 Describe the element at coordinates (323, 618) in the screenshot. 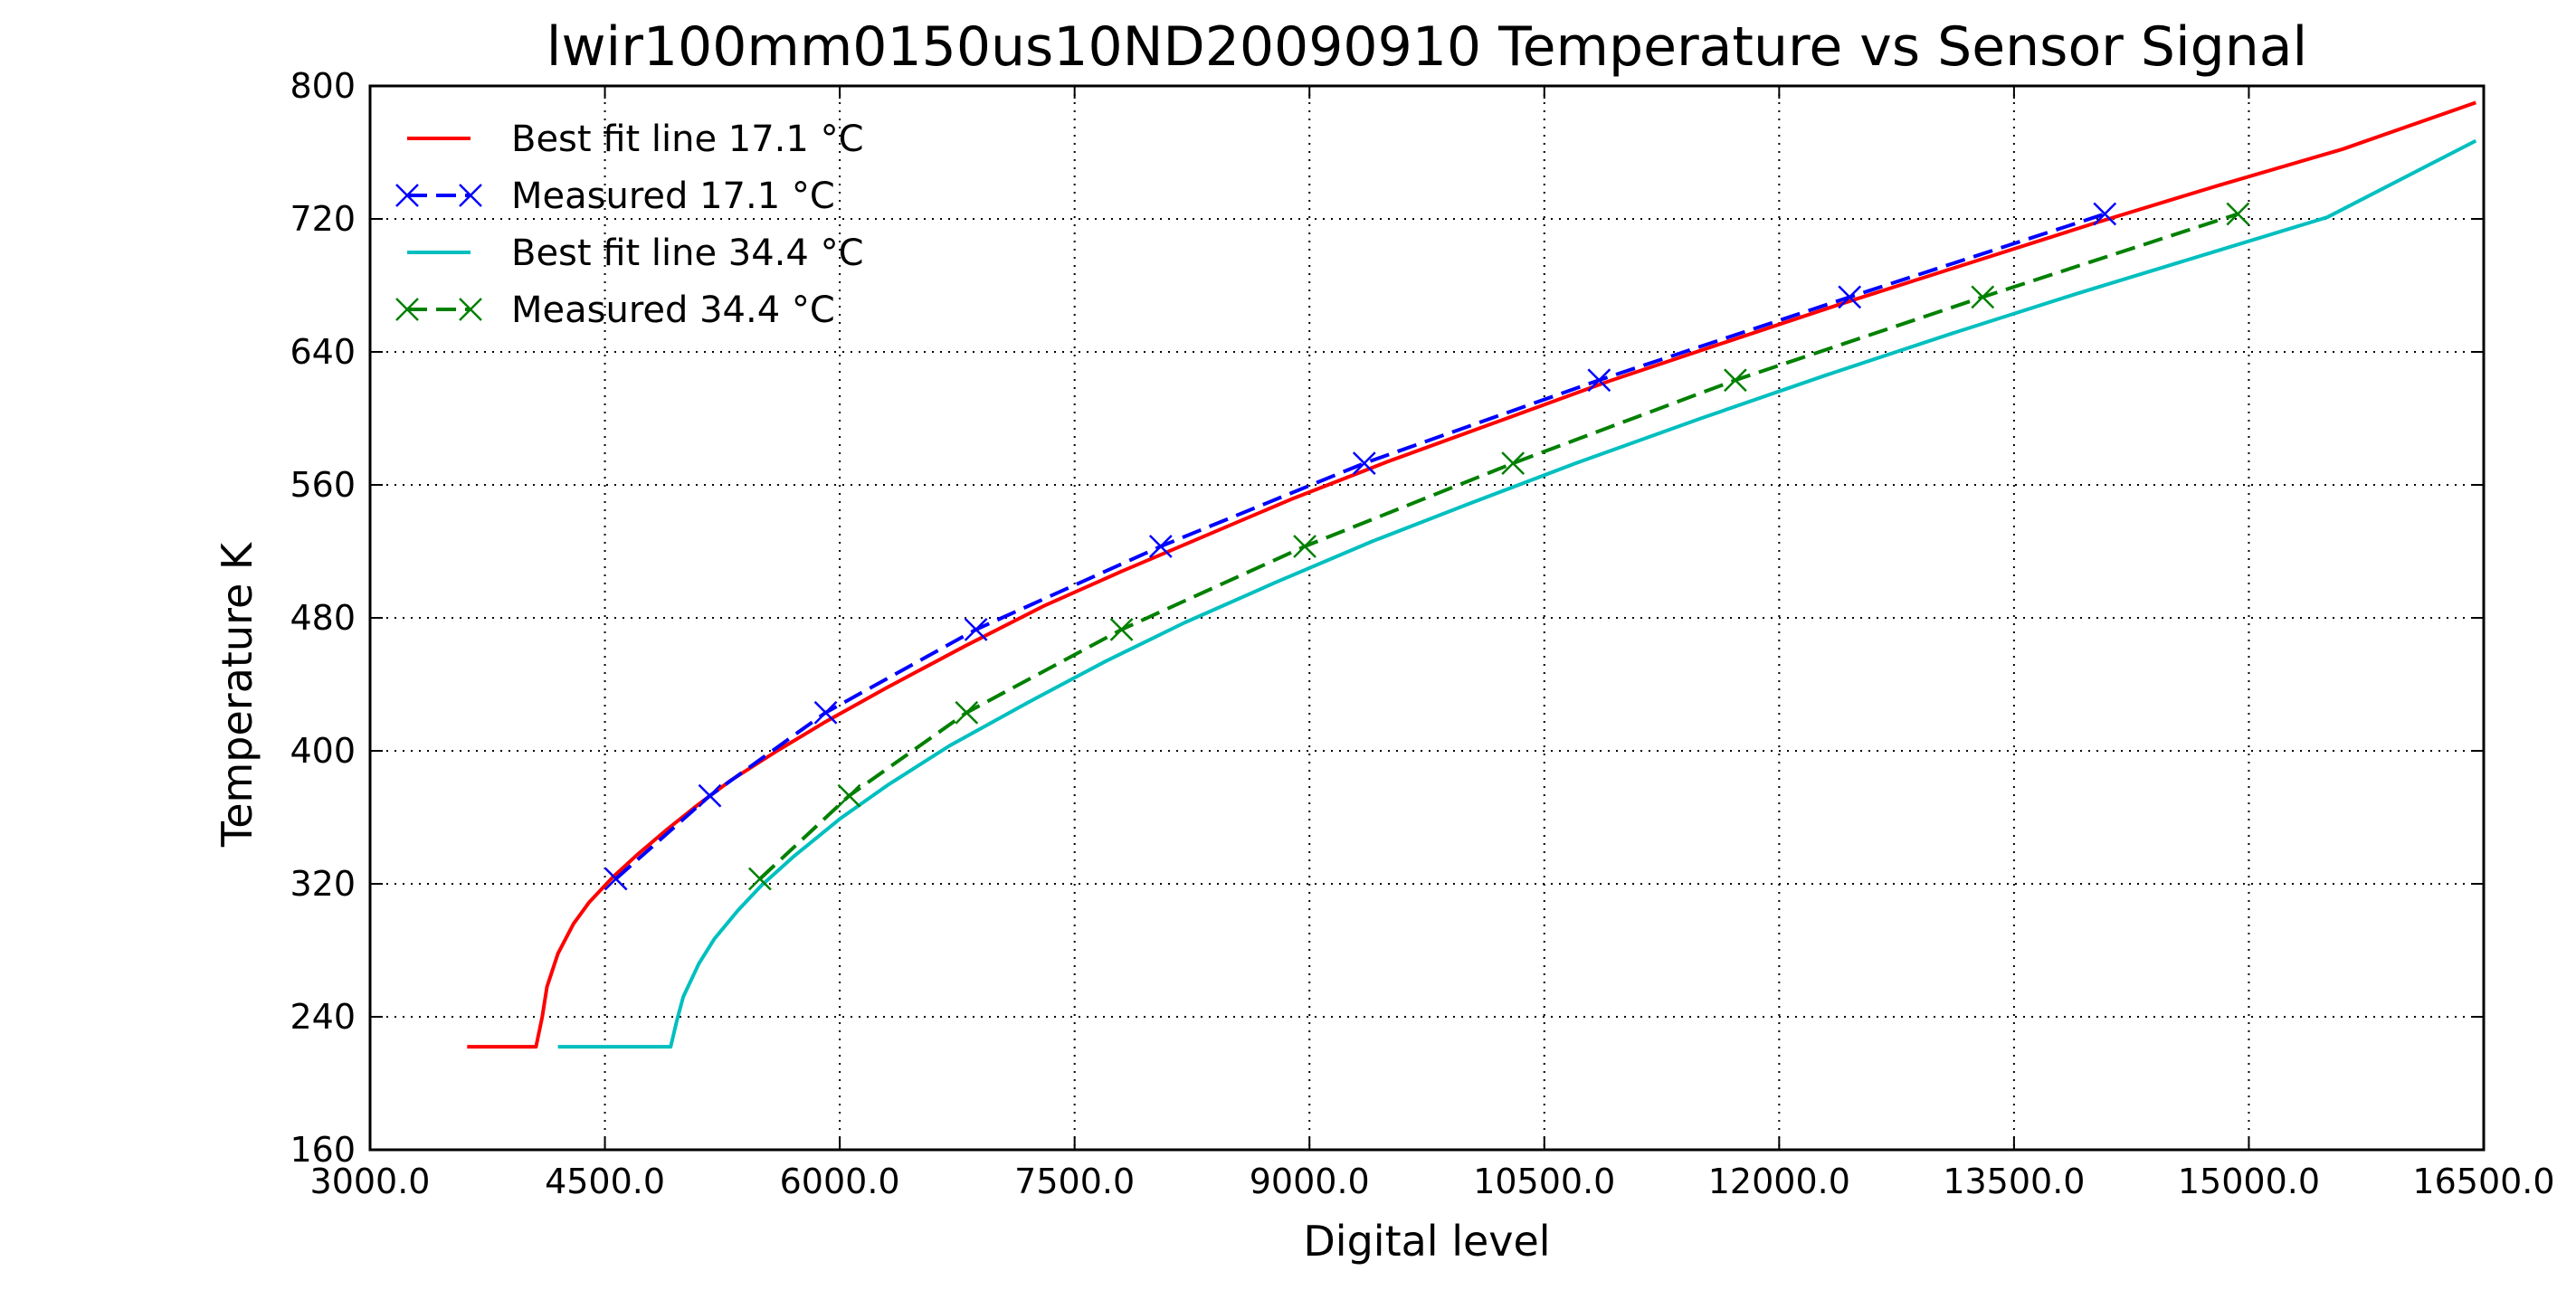

I see `y-tick-label: 480` at that location.